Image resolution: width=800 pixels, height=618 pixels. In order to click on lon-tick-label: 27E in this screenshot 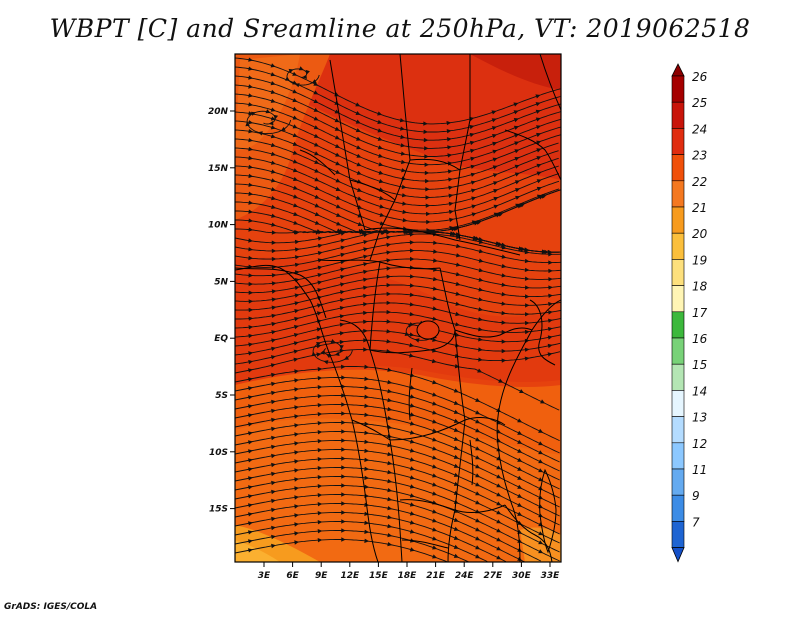, I will do `click(493, 576)`.